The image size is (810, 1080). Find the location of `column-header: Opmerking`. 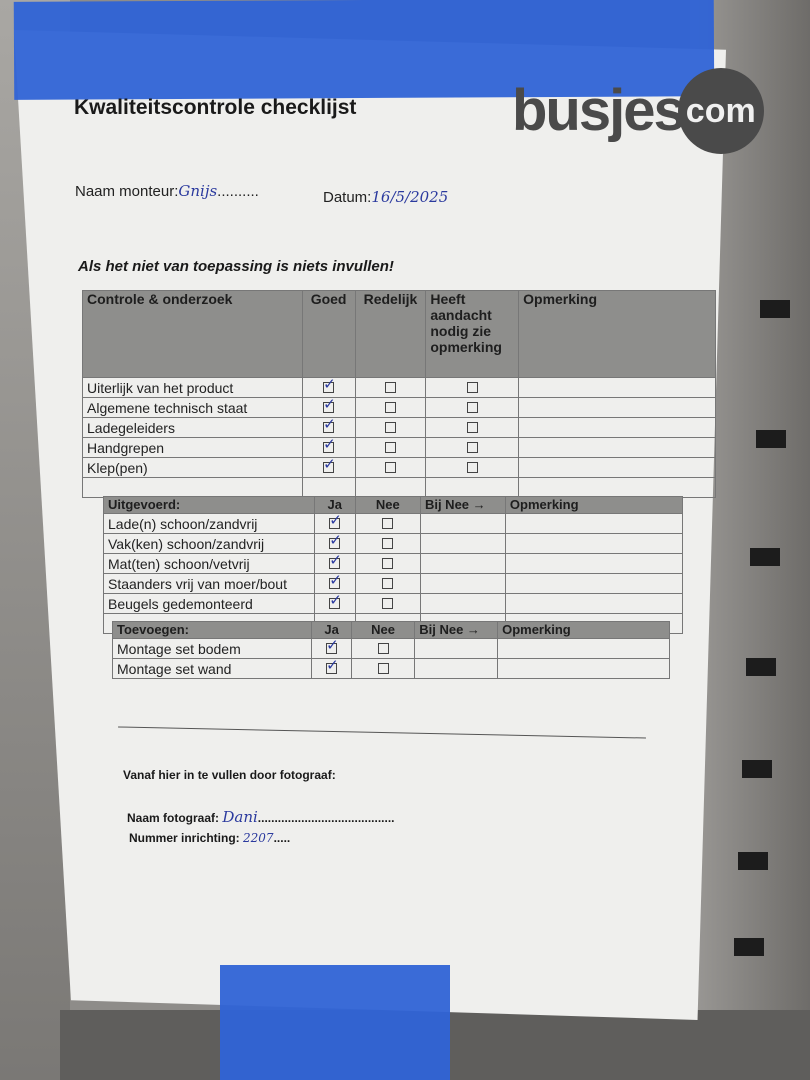

column-header: Opmerking is located at coordinates (594, 505).